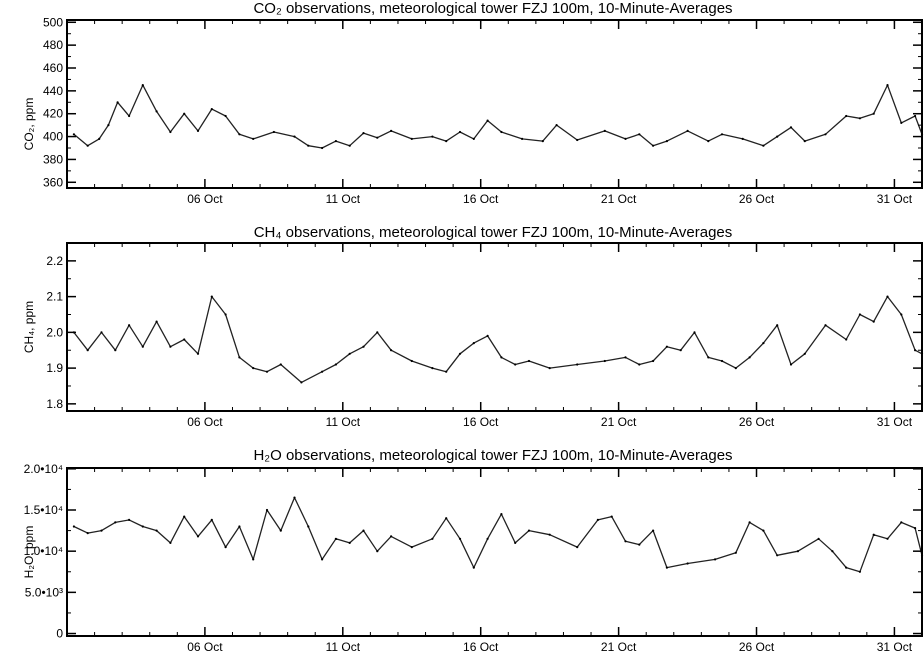 This screenshot has height=654, width=924. Describe the element at coordinates (54, 404) in the screenshot. I see `y-tick-label: 1.8` at that location.